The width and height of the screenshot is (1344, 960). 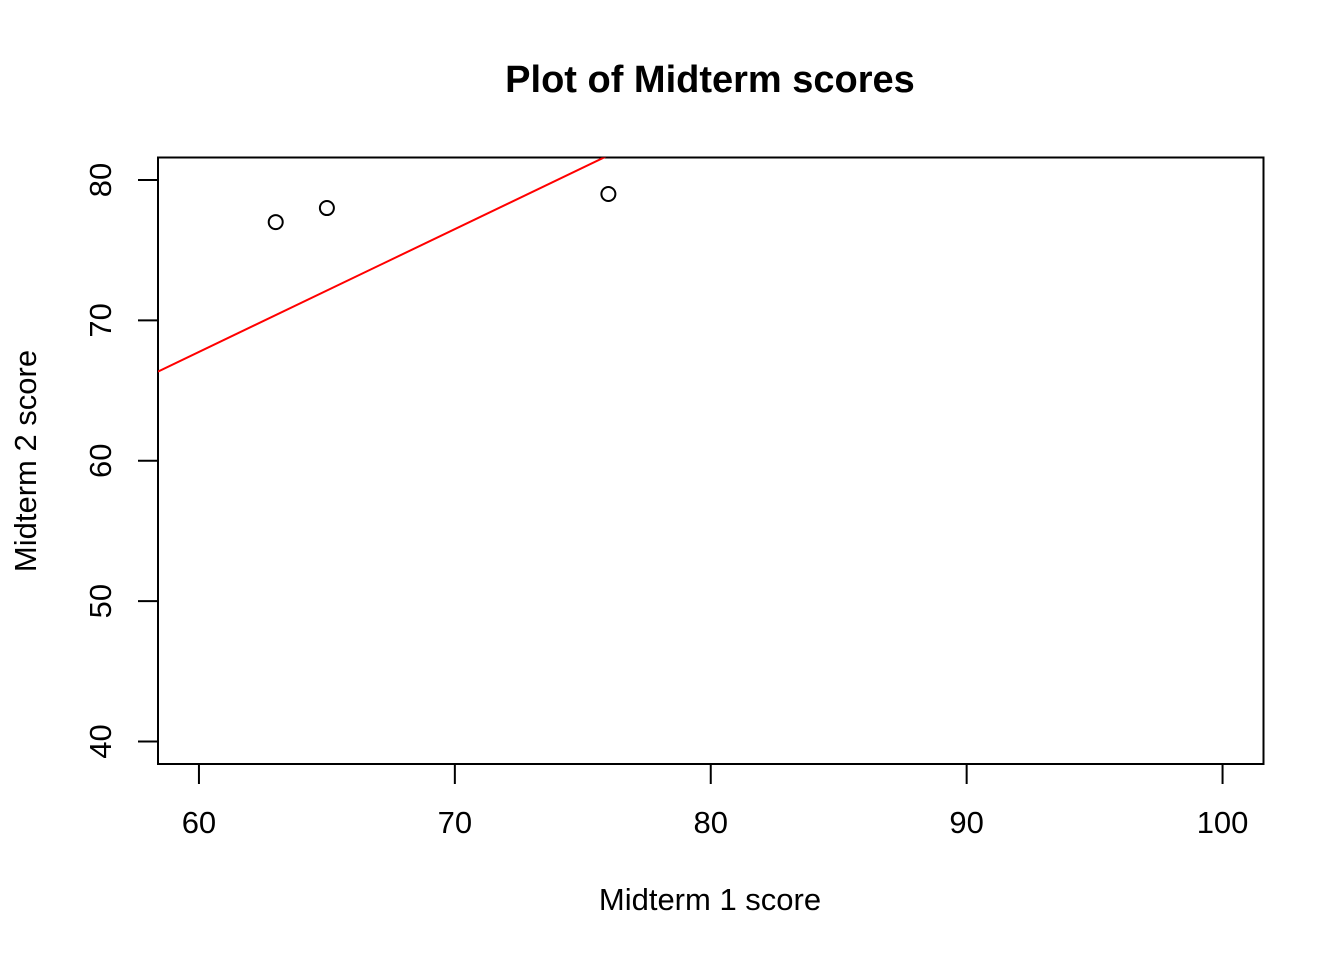 What do you see at coordinates (710, 899) in the screenshot?
I see `x-axis-label: Midterm 1 score` at bounding box center [710, 899].